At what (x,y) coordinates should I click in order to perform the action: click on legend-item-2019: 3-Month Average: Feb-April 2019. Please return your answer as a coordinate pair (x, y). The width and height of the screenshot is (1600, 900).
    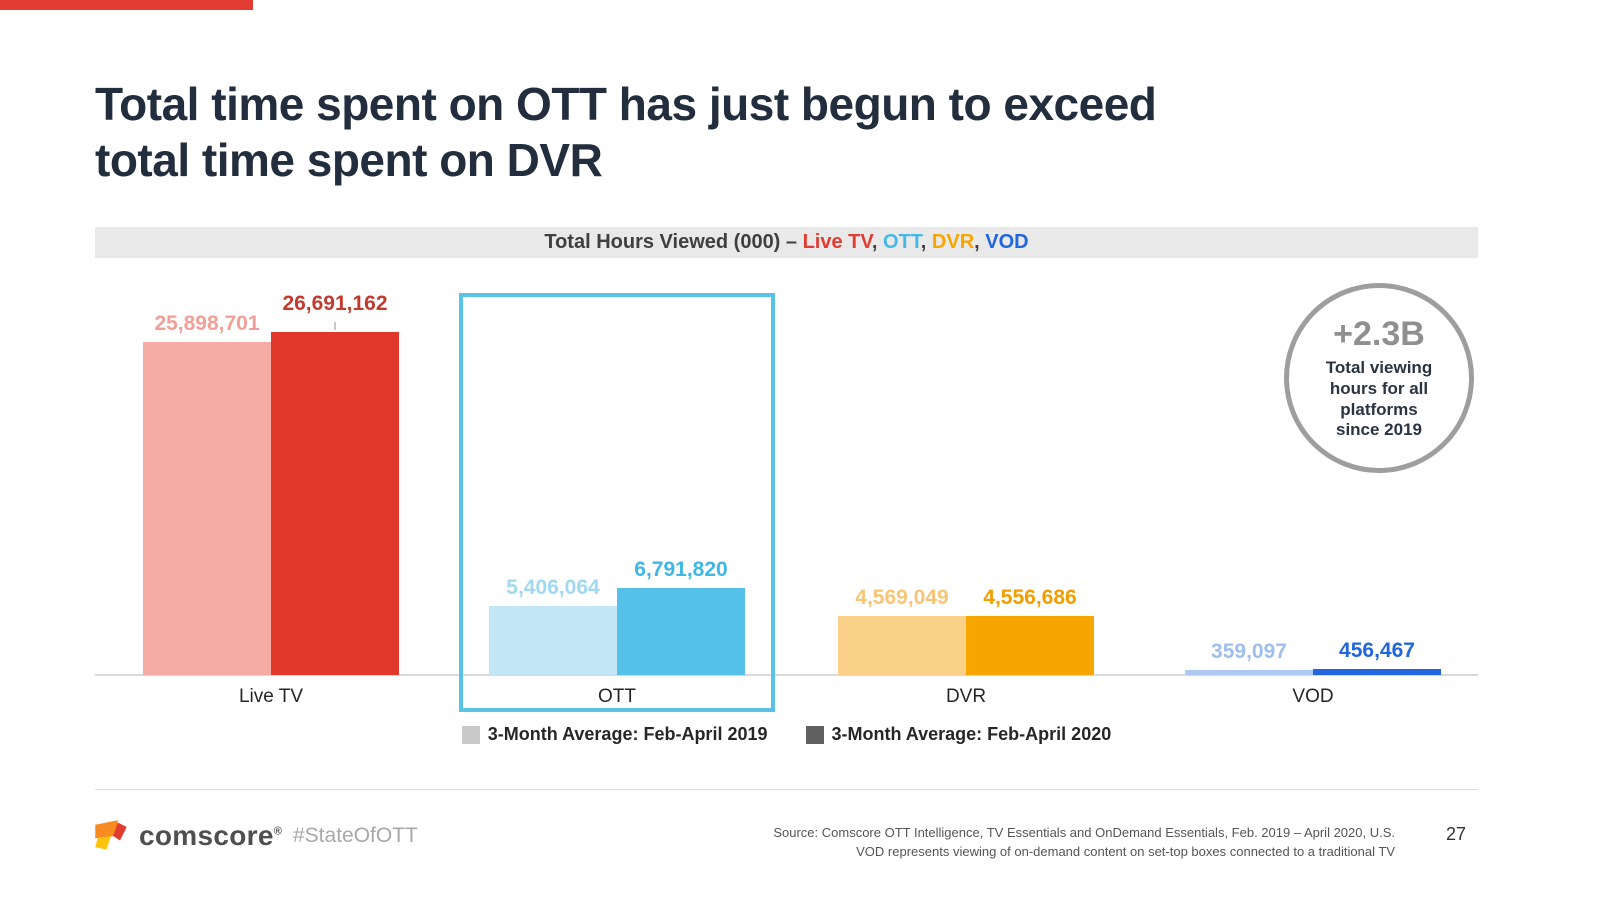
    Looking at the image, I should click on (614, 734).